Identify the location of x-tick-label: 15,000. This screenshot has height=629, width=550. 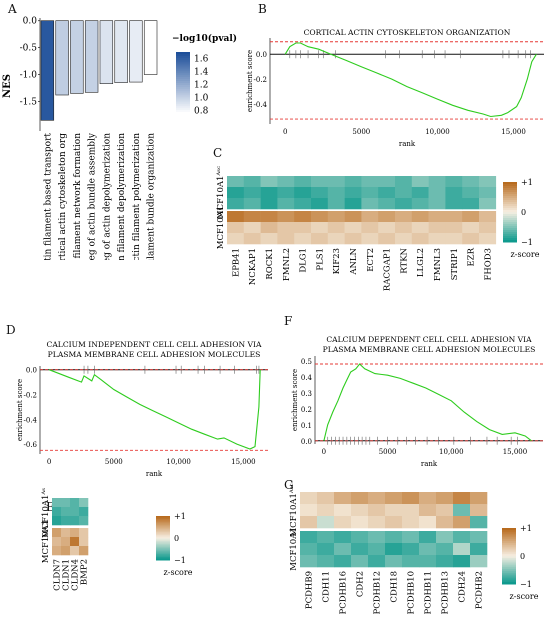
(515, 452).